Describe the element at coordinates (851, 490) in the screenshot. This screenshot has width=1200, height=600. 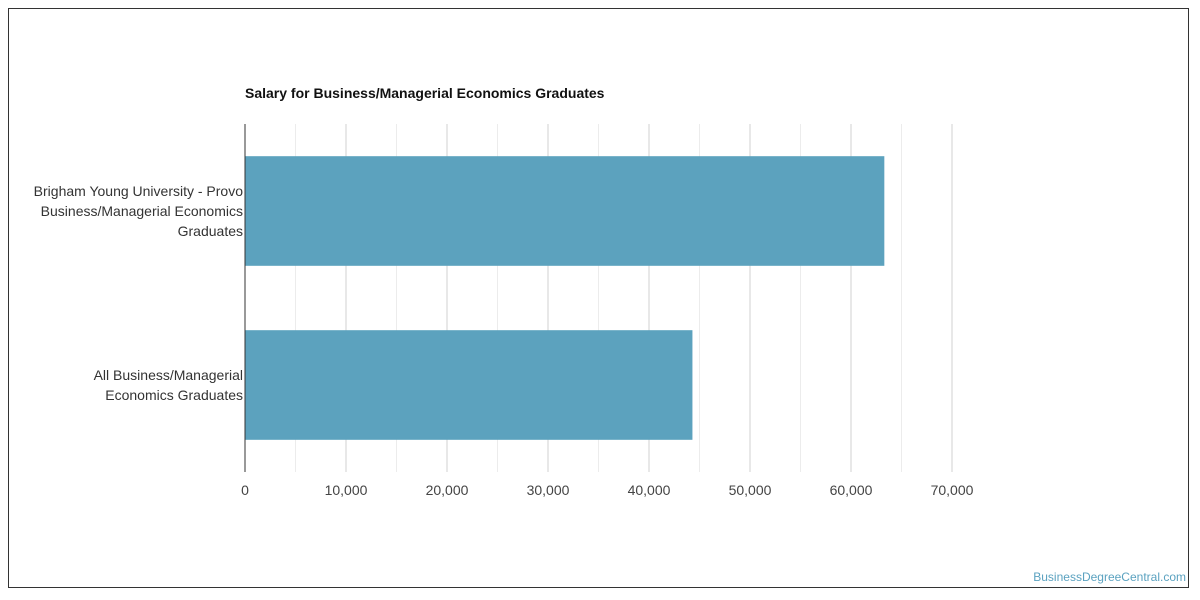
I see `x-tick-label: 60,000` at that location.